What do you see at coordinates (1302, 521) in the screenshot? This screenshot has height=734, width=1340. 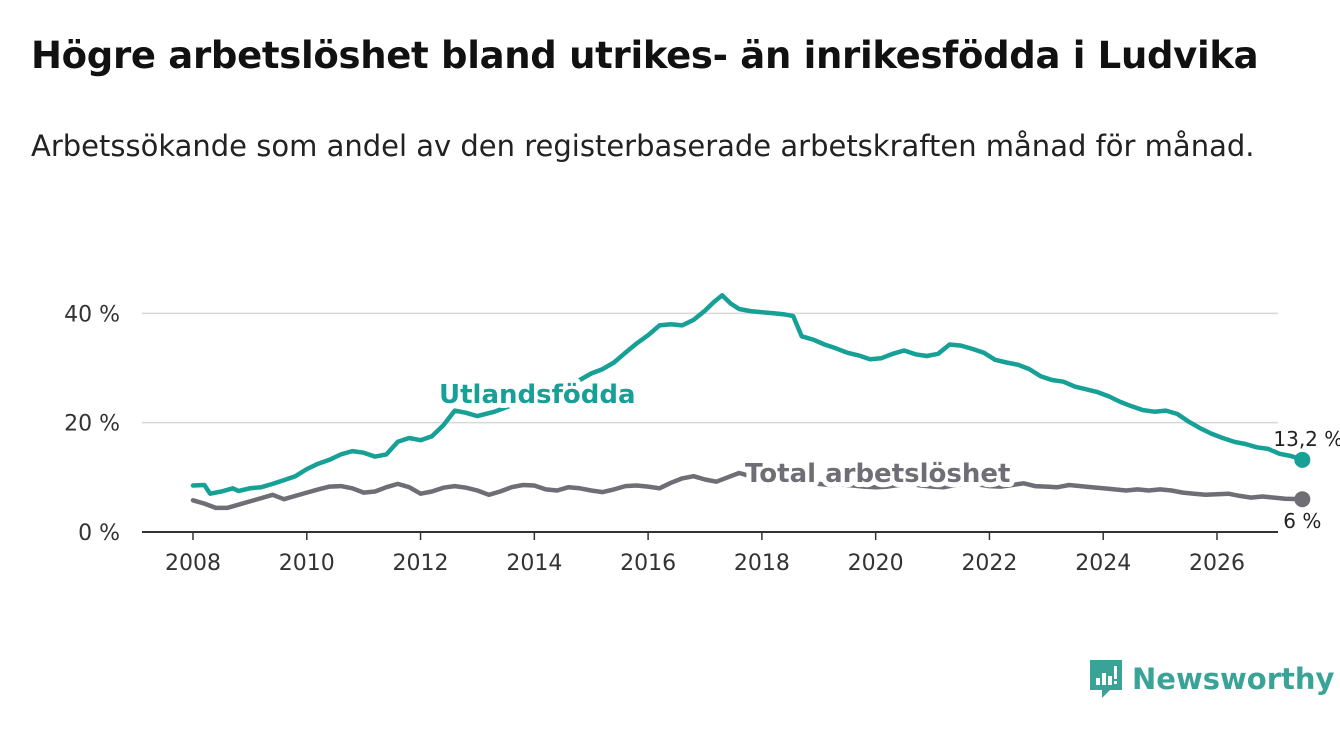 I see `end-value-label: 6 %` at bounding box center [1302, 521].